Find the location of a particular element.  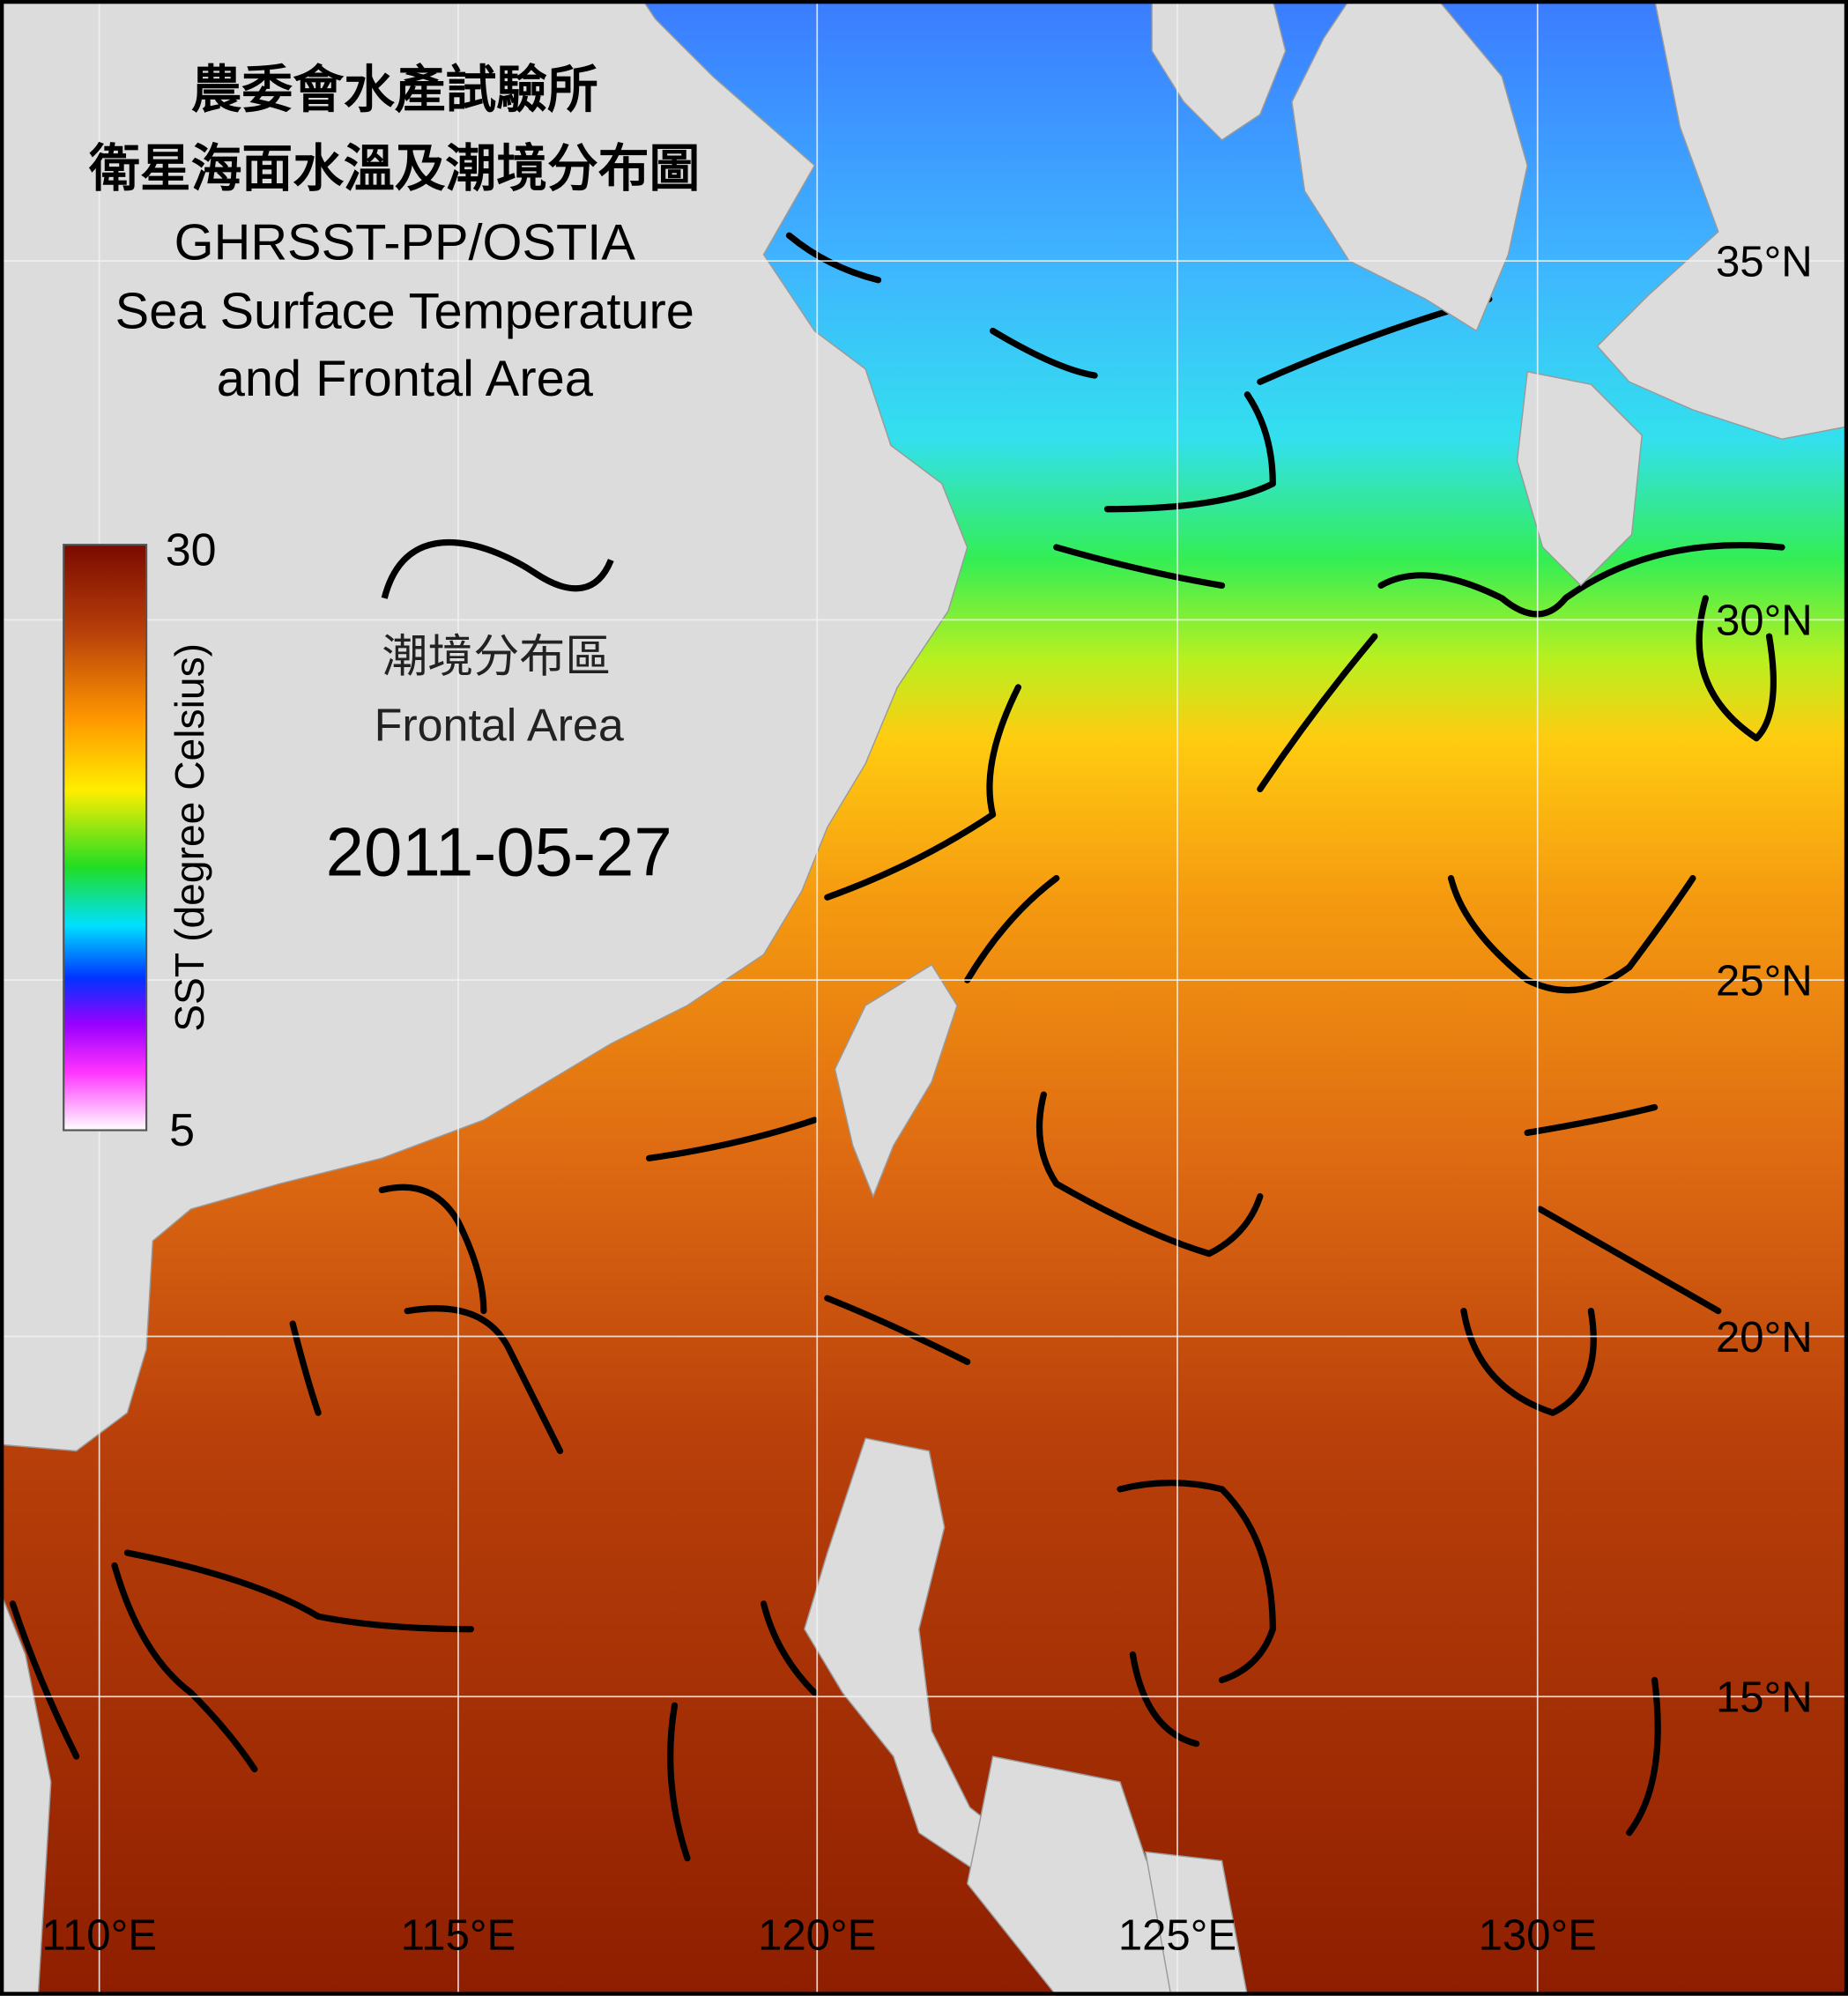

legend: 潮境分布區 Frontal Area is located at coordinates (500, 645).